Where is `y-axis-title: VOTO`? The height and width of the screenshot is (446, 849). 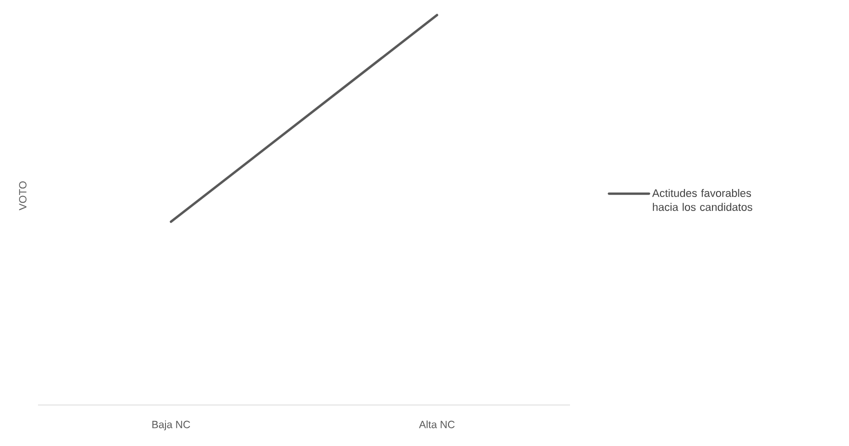 y-axis-title: VOTO is located at coordinates (22, 195).